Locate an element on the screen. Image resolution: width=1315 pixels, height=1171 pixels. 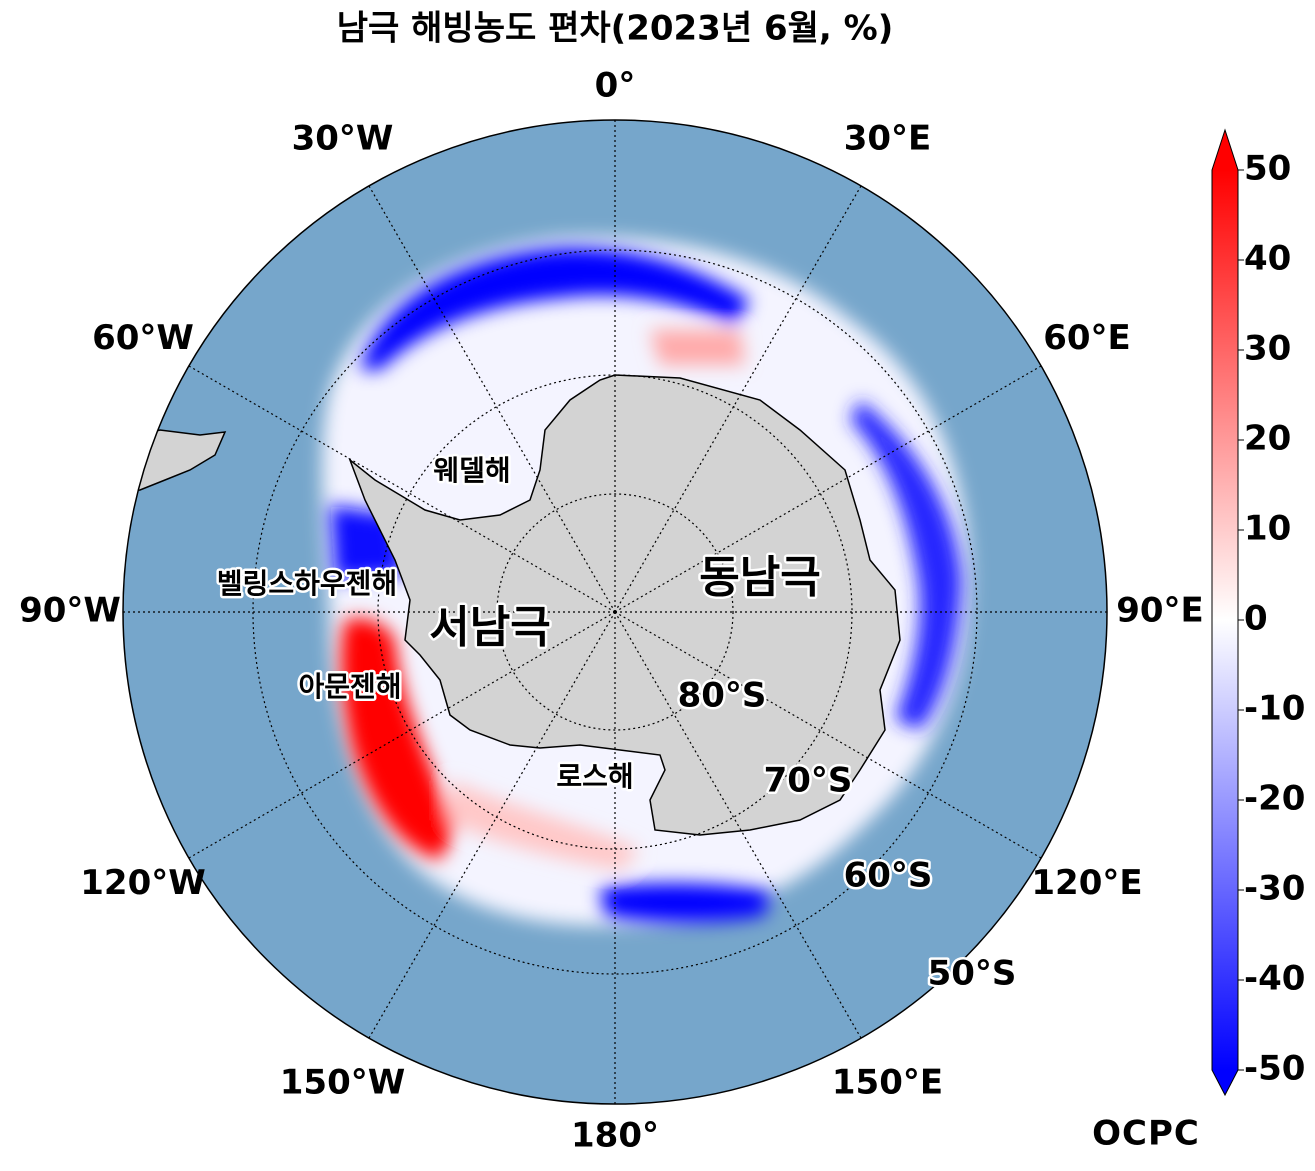
longitude-label: 120°E is located at coordinates (1086, 883).